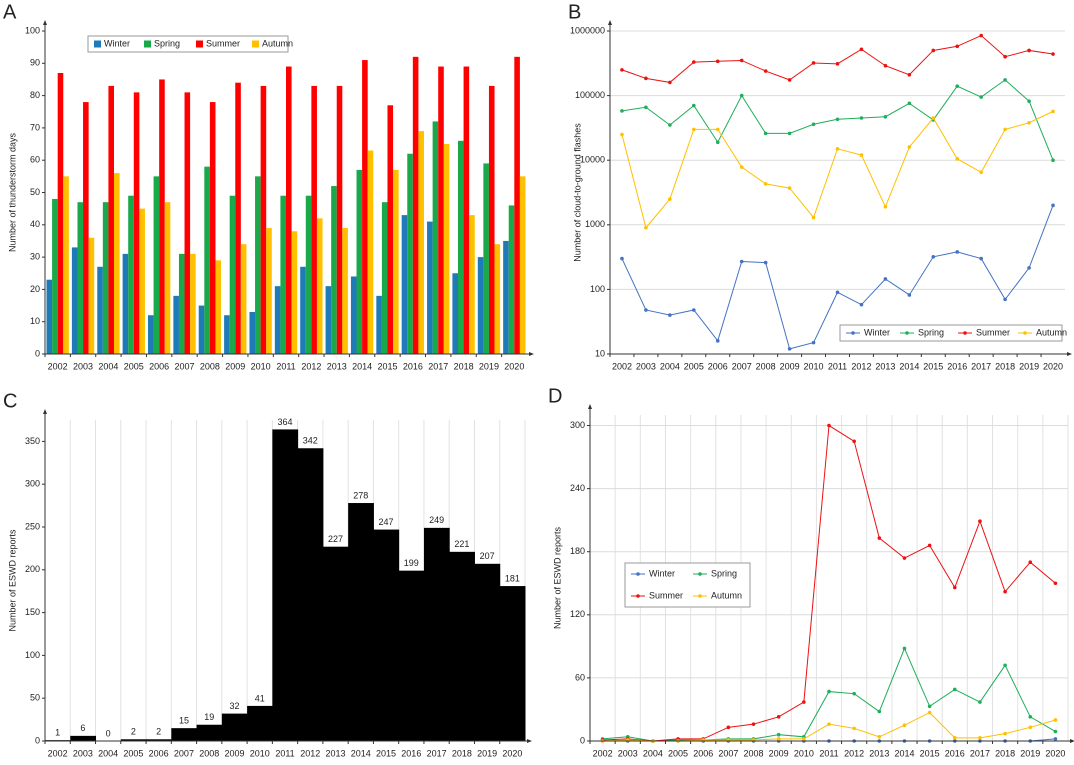 This screenshot has height=765, width=1074. I want to click on y-tick-label: 100, so click(32, 655).